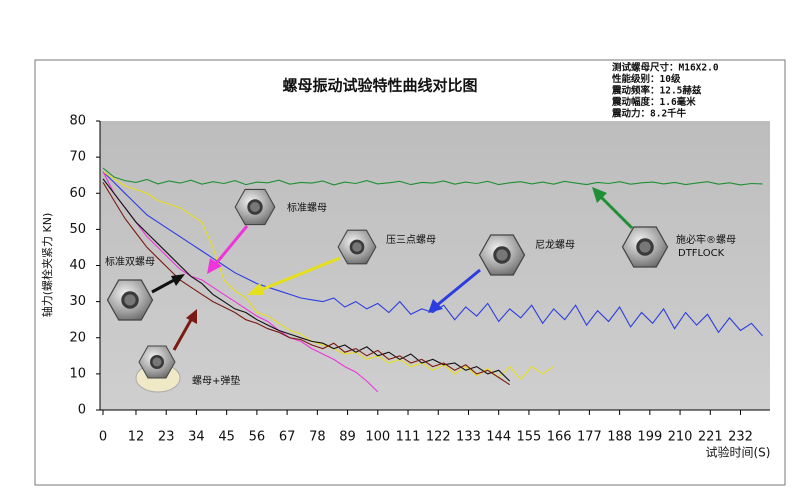 This screenshot has width=800, height=496. I want to click on x-tick-label: 34, so click(196, 437).